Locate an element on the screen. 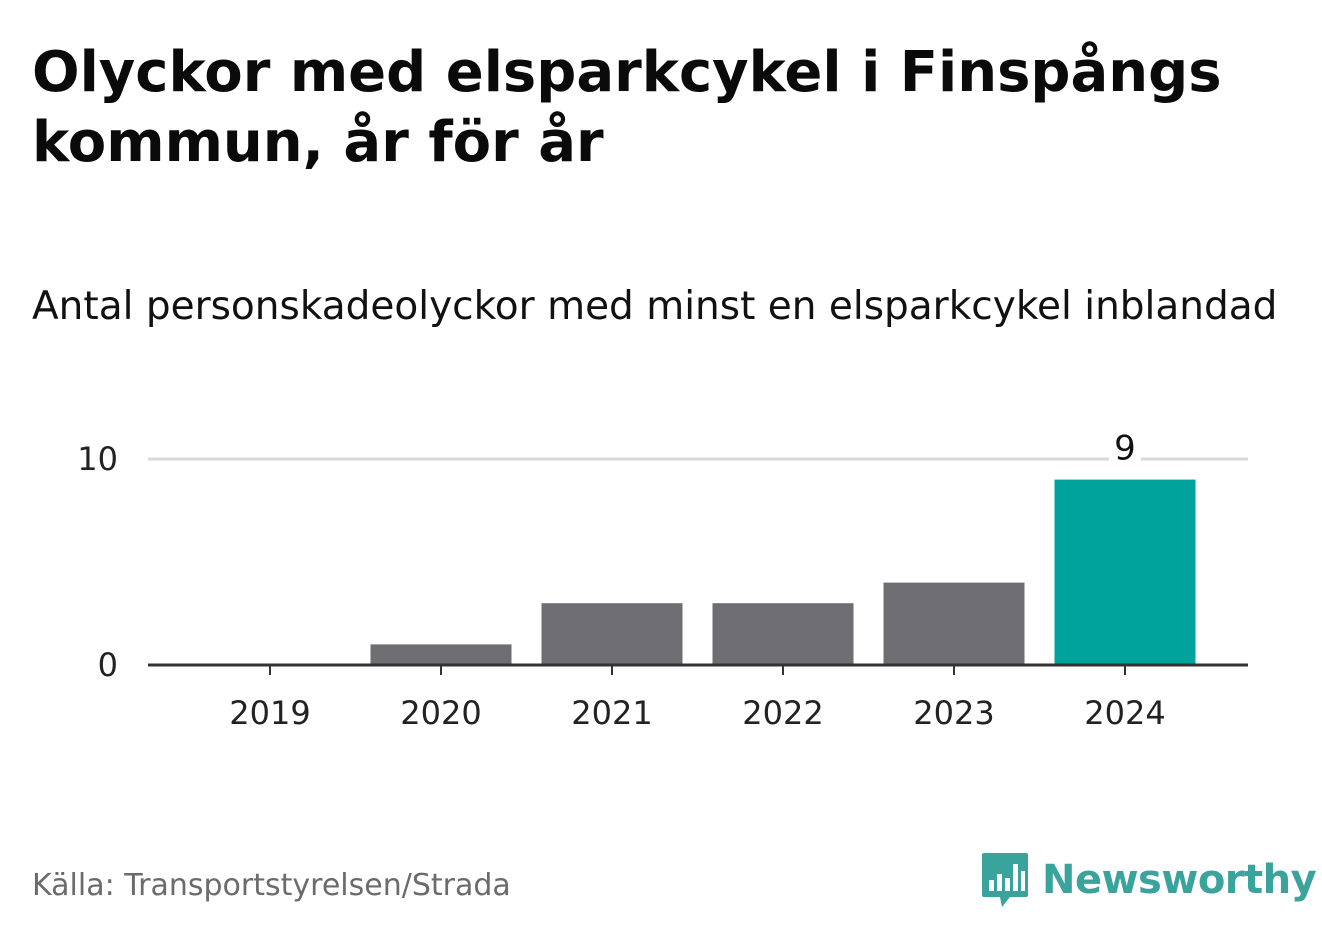 The width and height of the screenshot is (1322, 939). brand-logo: Newsworthy is located at coordinates (1148, 880).